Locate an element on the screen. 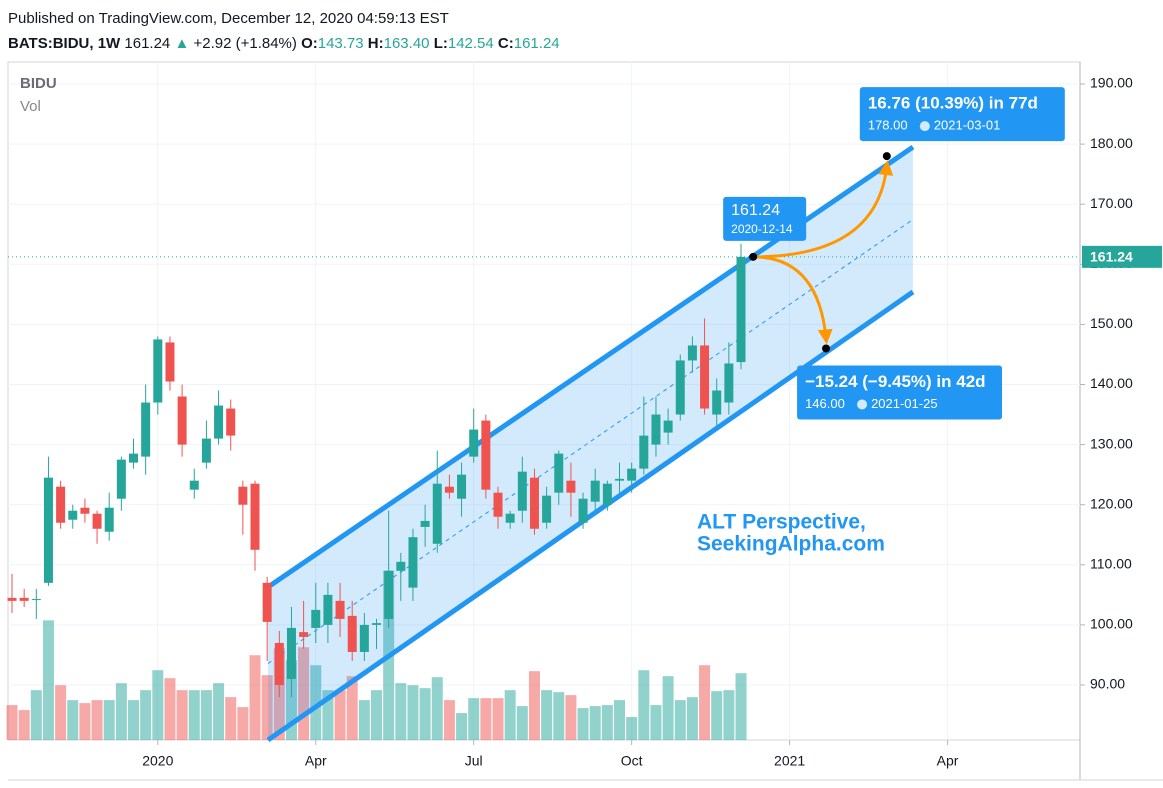  c-label: C: is located at coordinates (505, 43).